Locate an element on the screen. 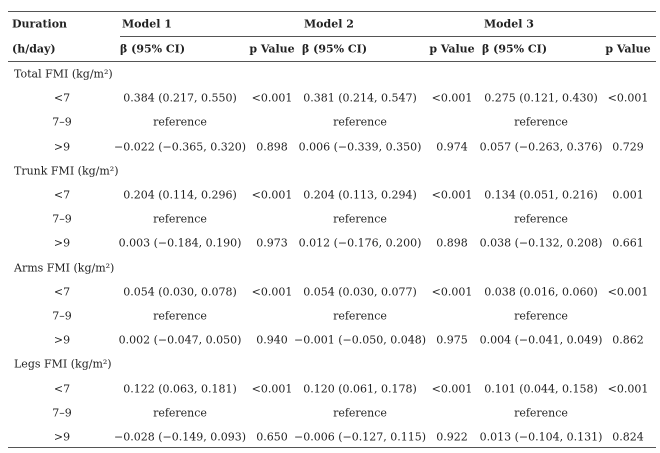  cell: 0.001 is located at coordinates (628, 195).